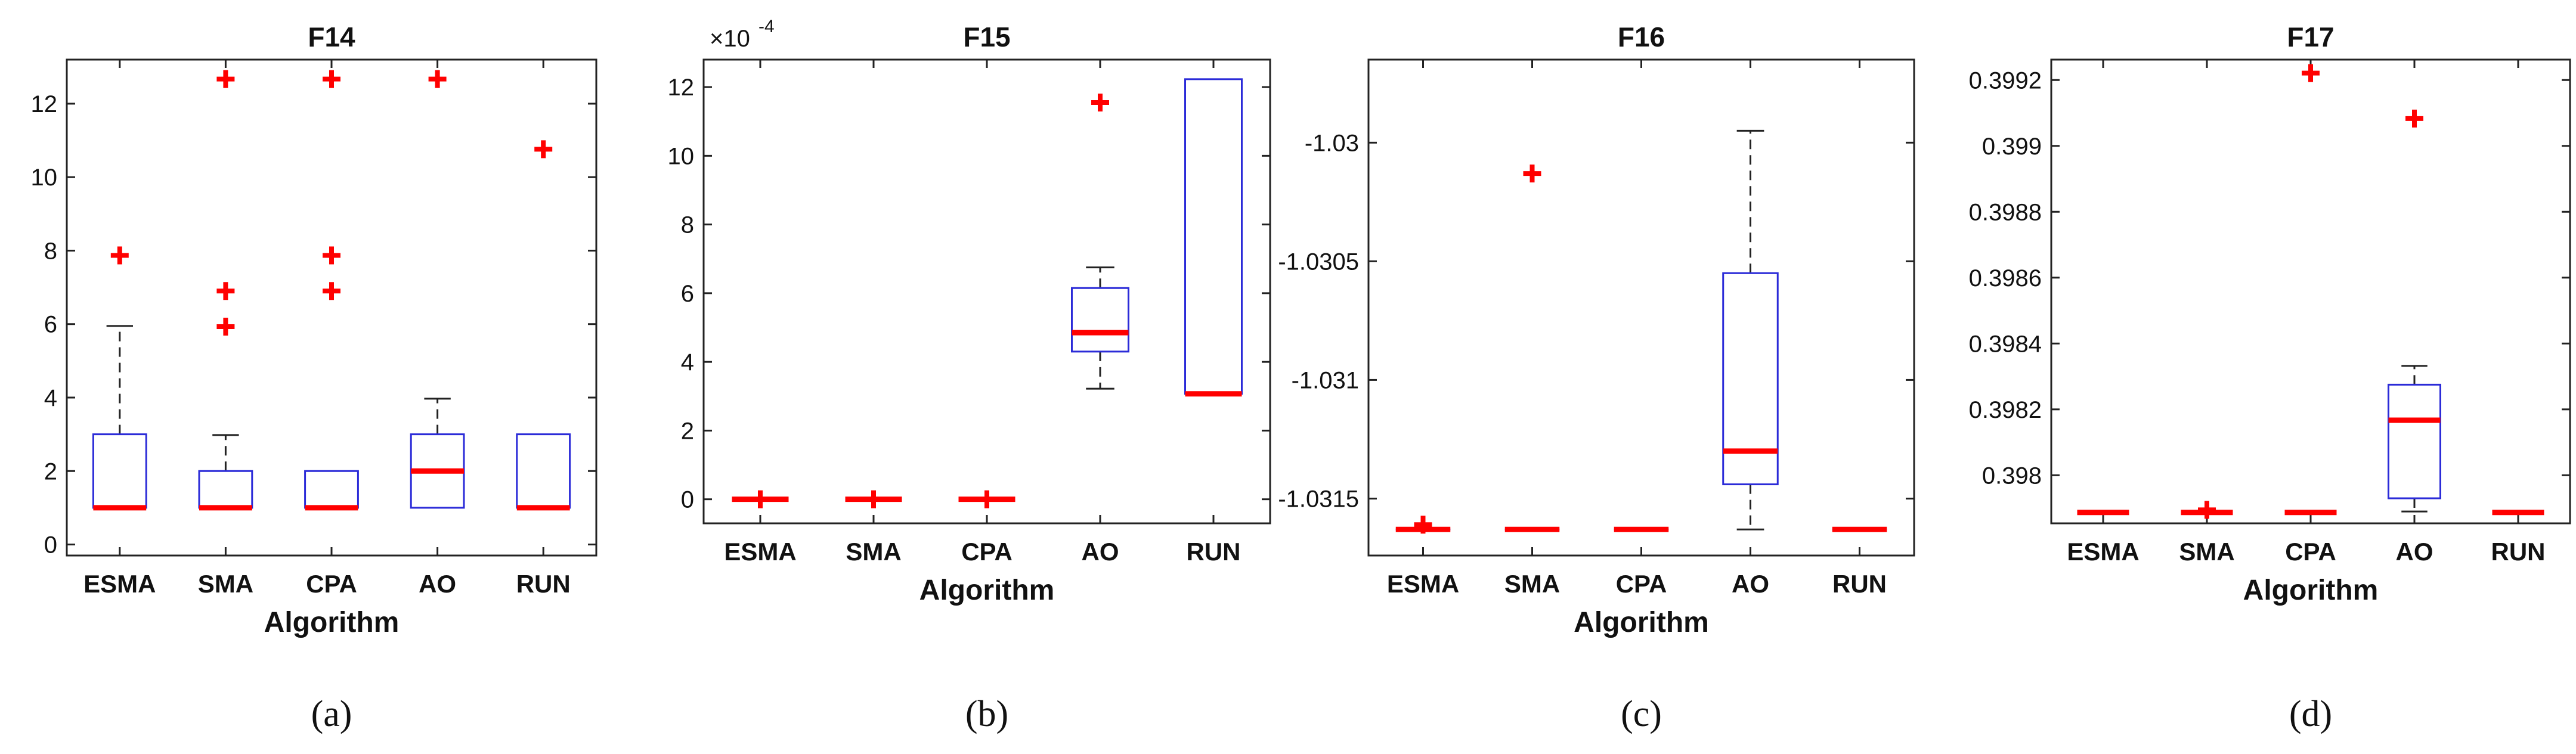 This screenshot has width=2576, height=754. I want to click on y-tick-label: -1.03, so click(1332, 143).